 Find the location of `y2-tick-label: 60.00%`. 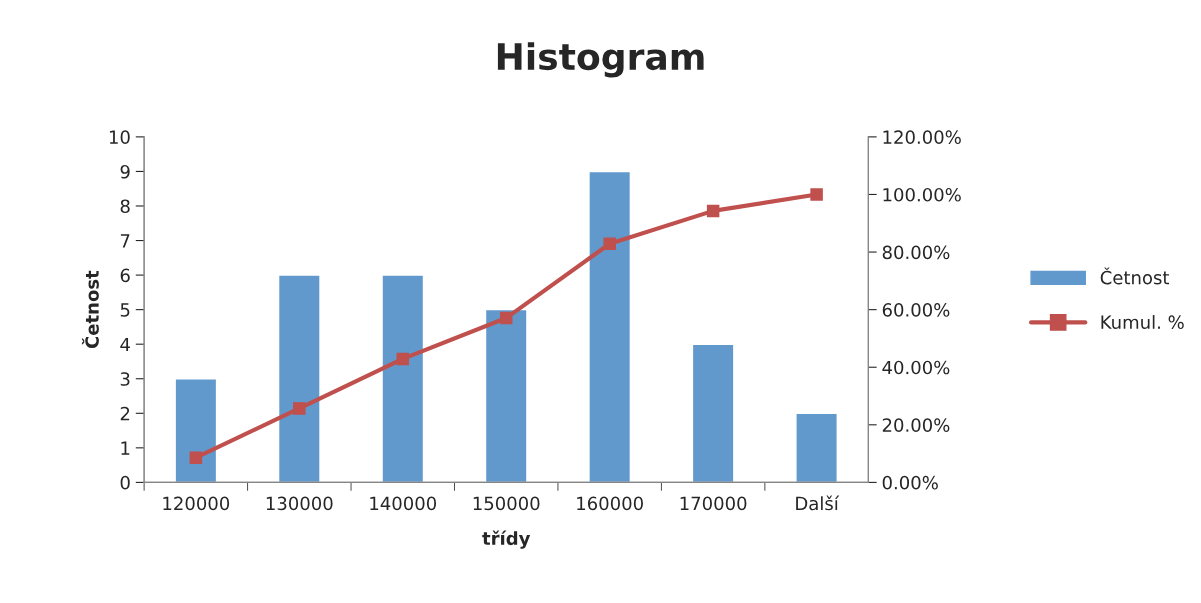

y2-tick-label: 60.00% is located at coordinates (916, 310).